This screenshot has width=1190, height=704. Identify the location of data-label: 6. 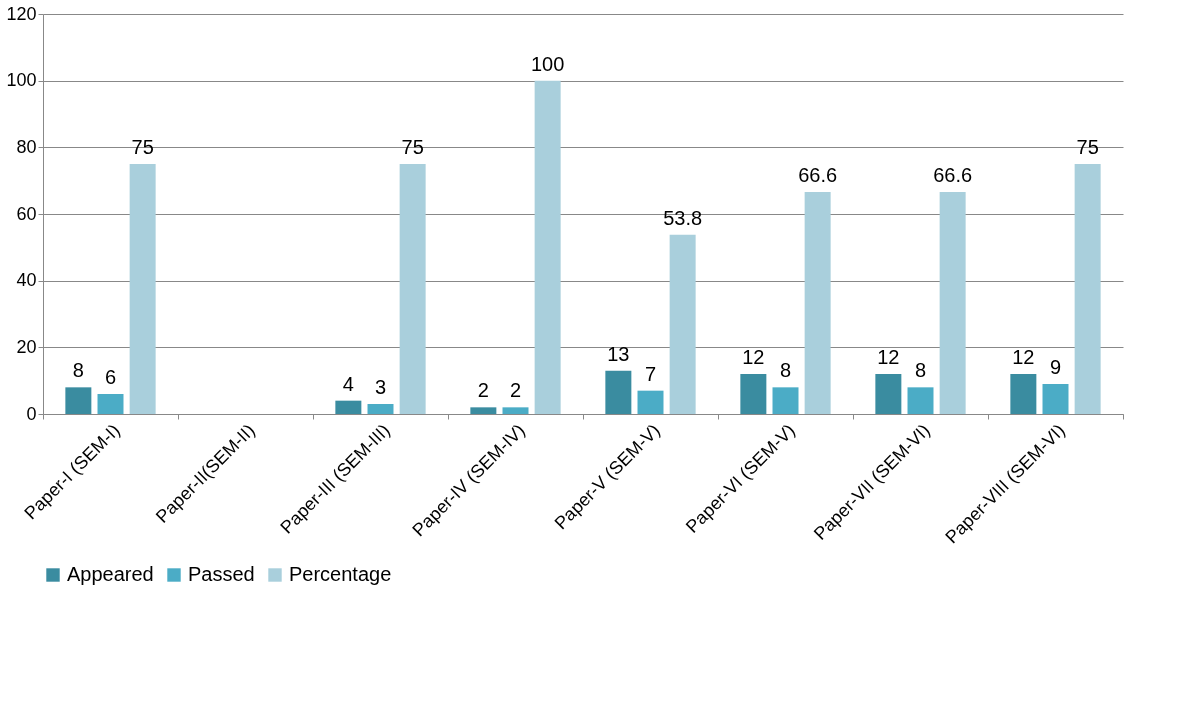
(110, 377).